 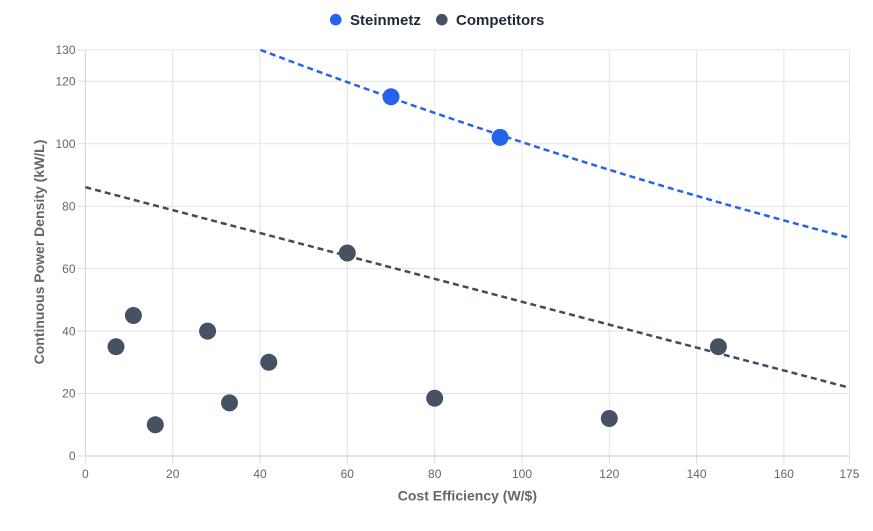 I want to click on svg-text: Steinmetz, so click(x=385, y=20).